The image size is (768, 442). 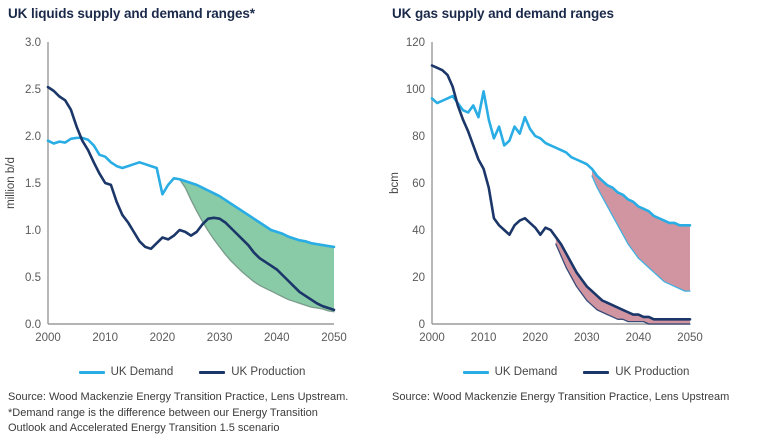 I want to click on y-axis-tick-label: 20, so click(x=418, y=278).